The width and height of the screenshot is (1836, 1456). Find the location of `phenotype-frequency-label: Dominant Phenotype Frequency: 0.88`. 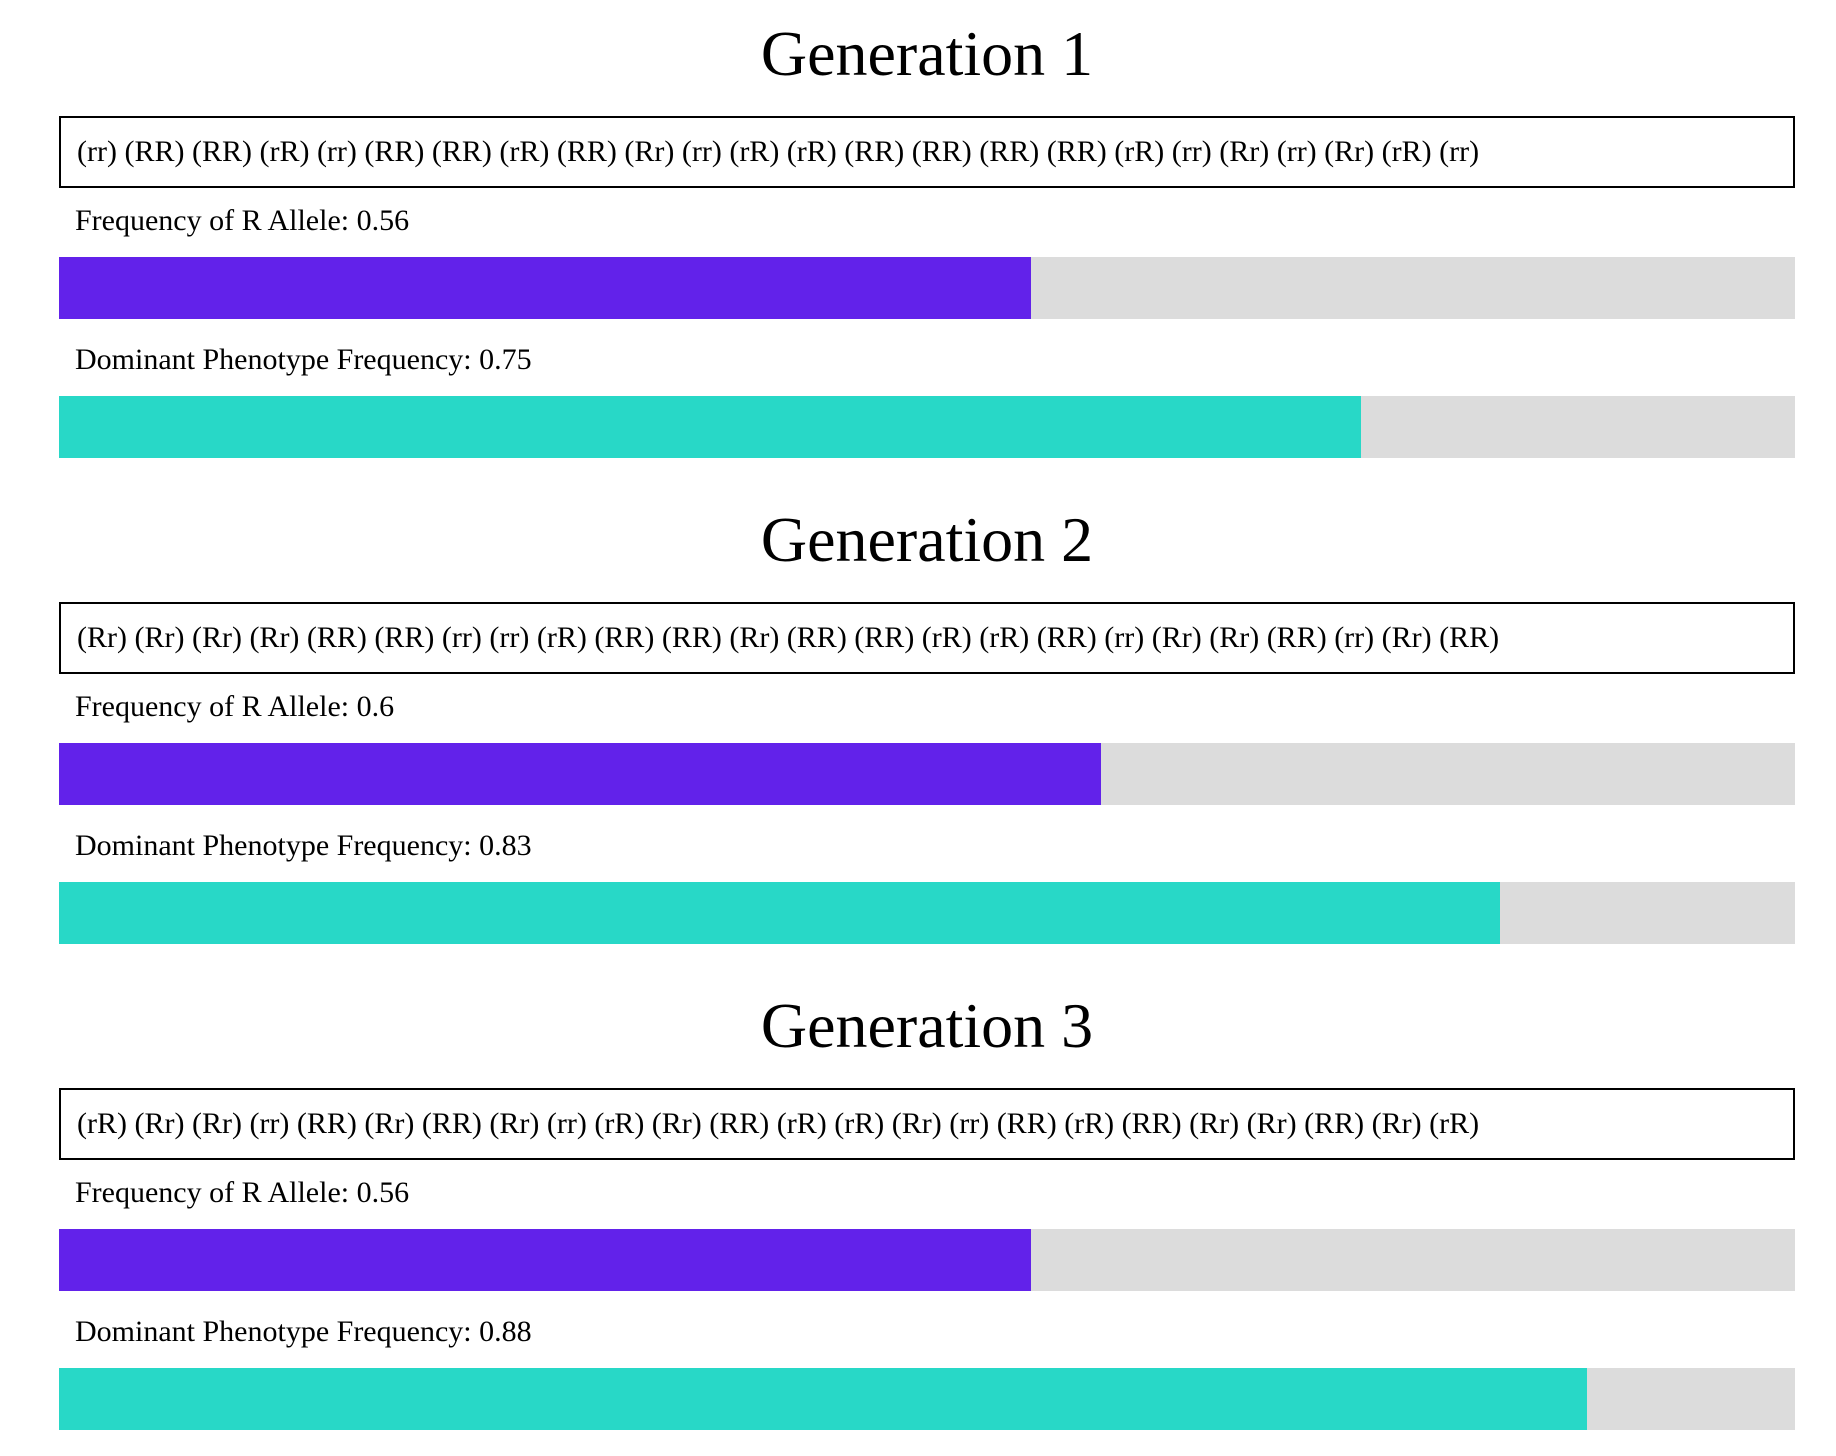

phenotype-frequency-label: Dominant Phenotype Frequency: 0.88 is located at coordinates (303, 1331).